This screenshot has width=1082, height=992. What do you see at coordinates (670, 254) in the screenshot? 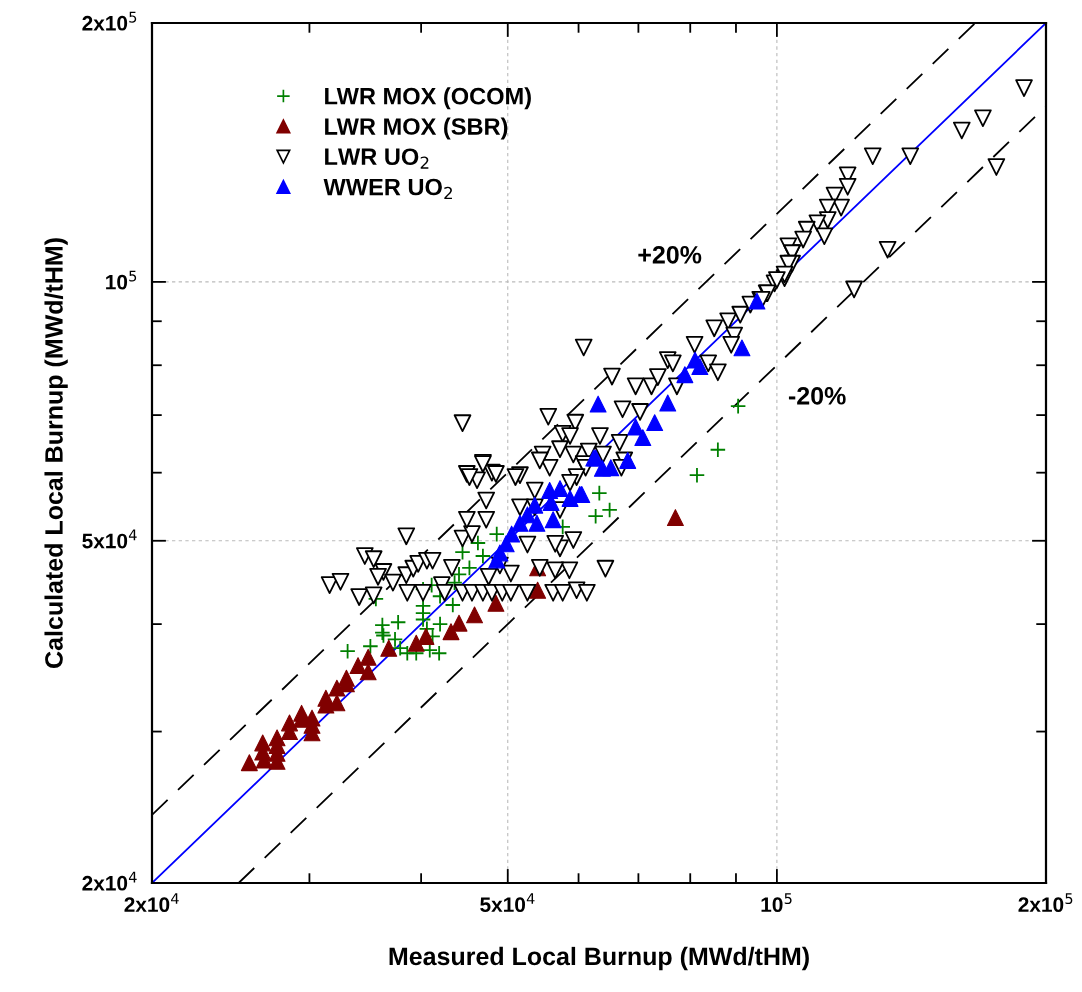
I see `annotation: +20%` at bounding box center [670, 254].